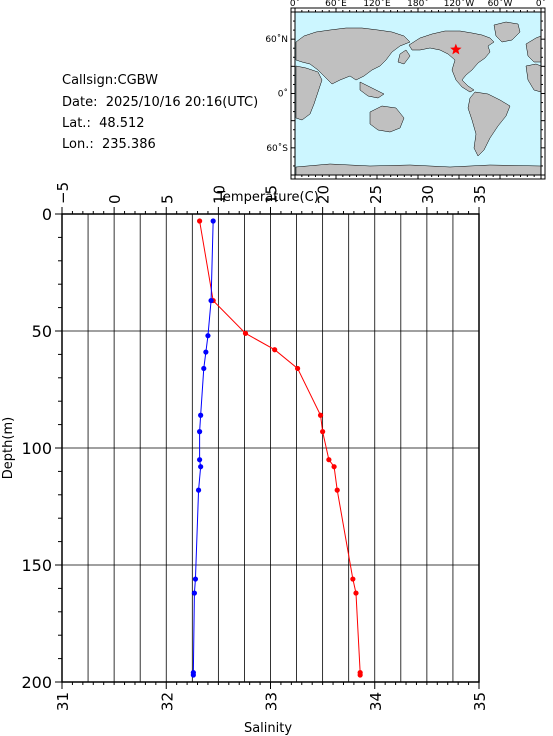 The height and width of the screenshot is (736, 553). What do you see at coordinates (109, 144) in the screenshot?
I see `longitude-text: Lon.: 235.386` at bounding box center [109, 144].